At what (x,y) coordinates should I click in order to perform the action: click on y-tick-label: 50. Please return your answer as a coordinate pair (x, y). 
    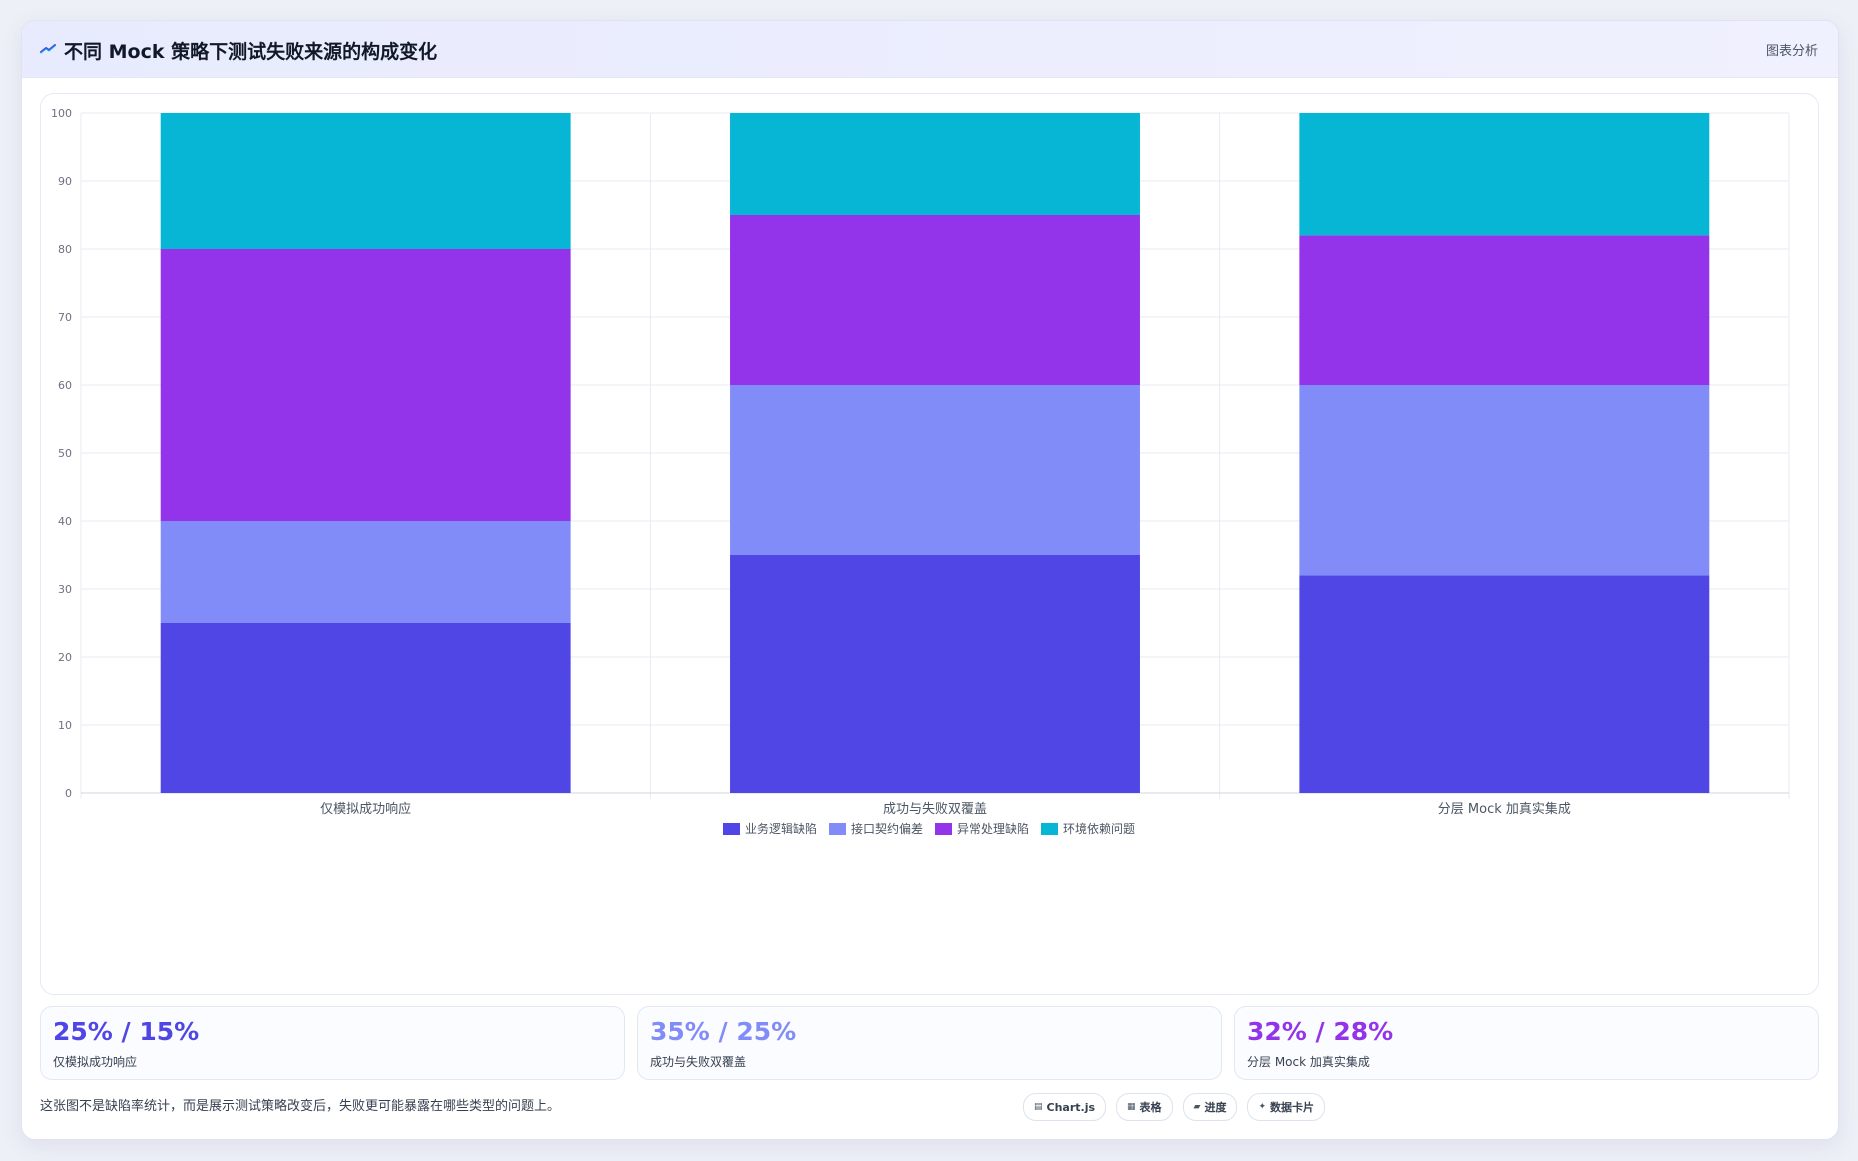
    Looking at the image, I should click on (65, 453).